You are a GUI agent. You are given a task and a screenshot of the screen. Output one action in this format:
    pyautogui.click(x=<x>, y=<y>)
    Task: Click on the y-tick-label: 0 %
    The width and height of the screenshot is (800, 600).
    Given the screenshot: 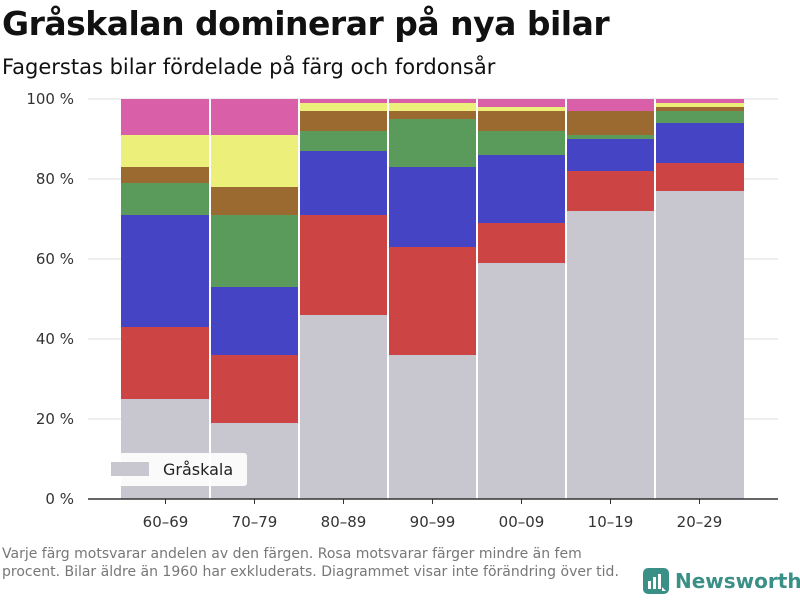 What is the action you would take?
    pyautogui.click(x=59, y=499)
    